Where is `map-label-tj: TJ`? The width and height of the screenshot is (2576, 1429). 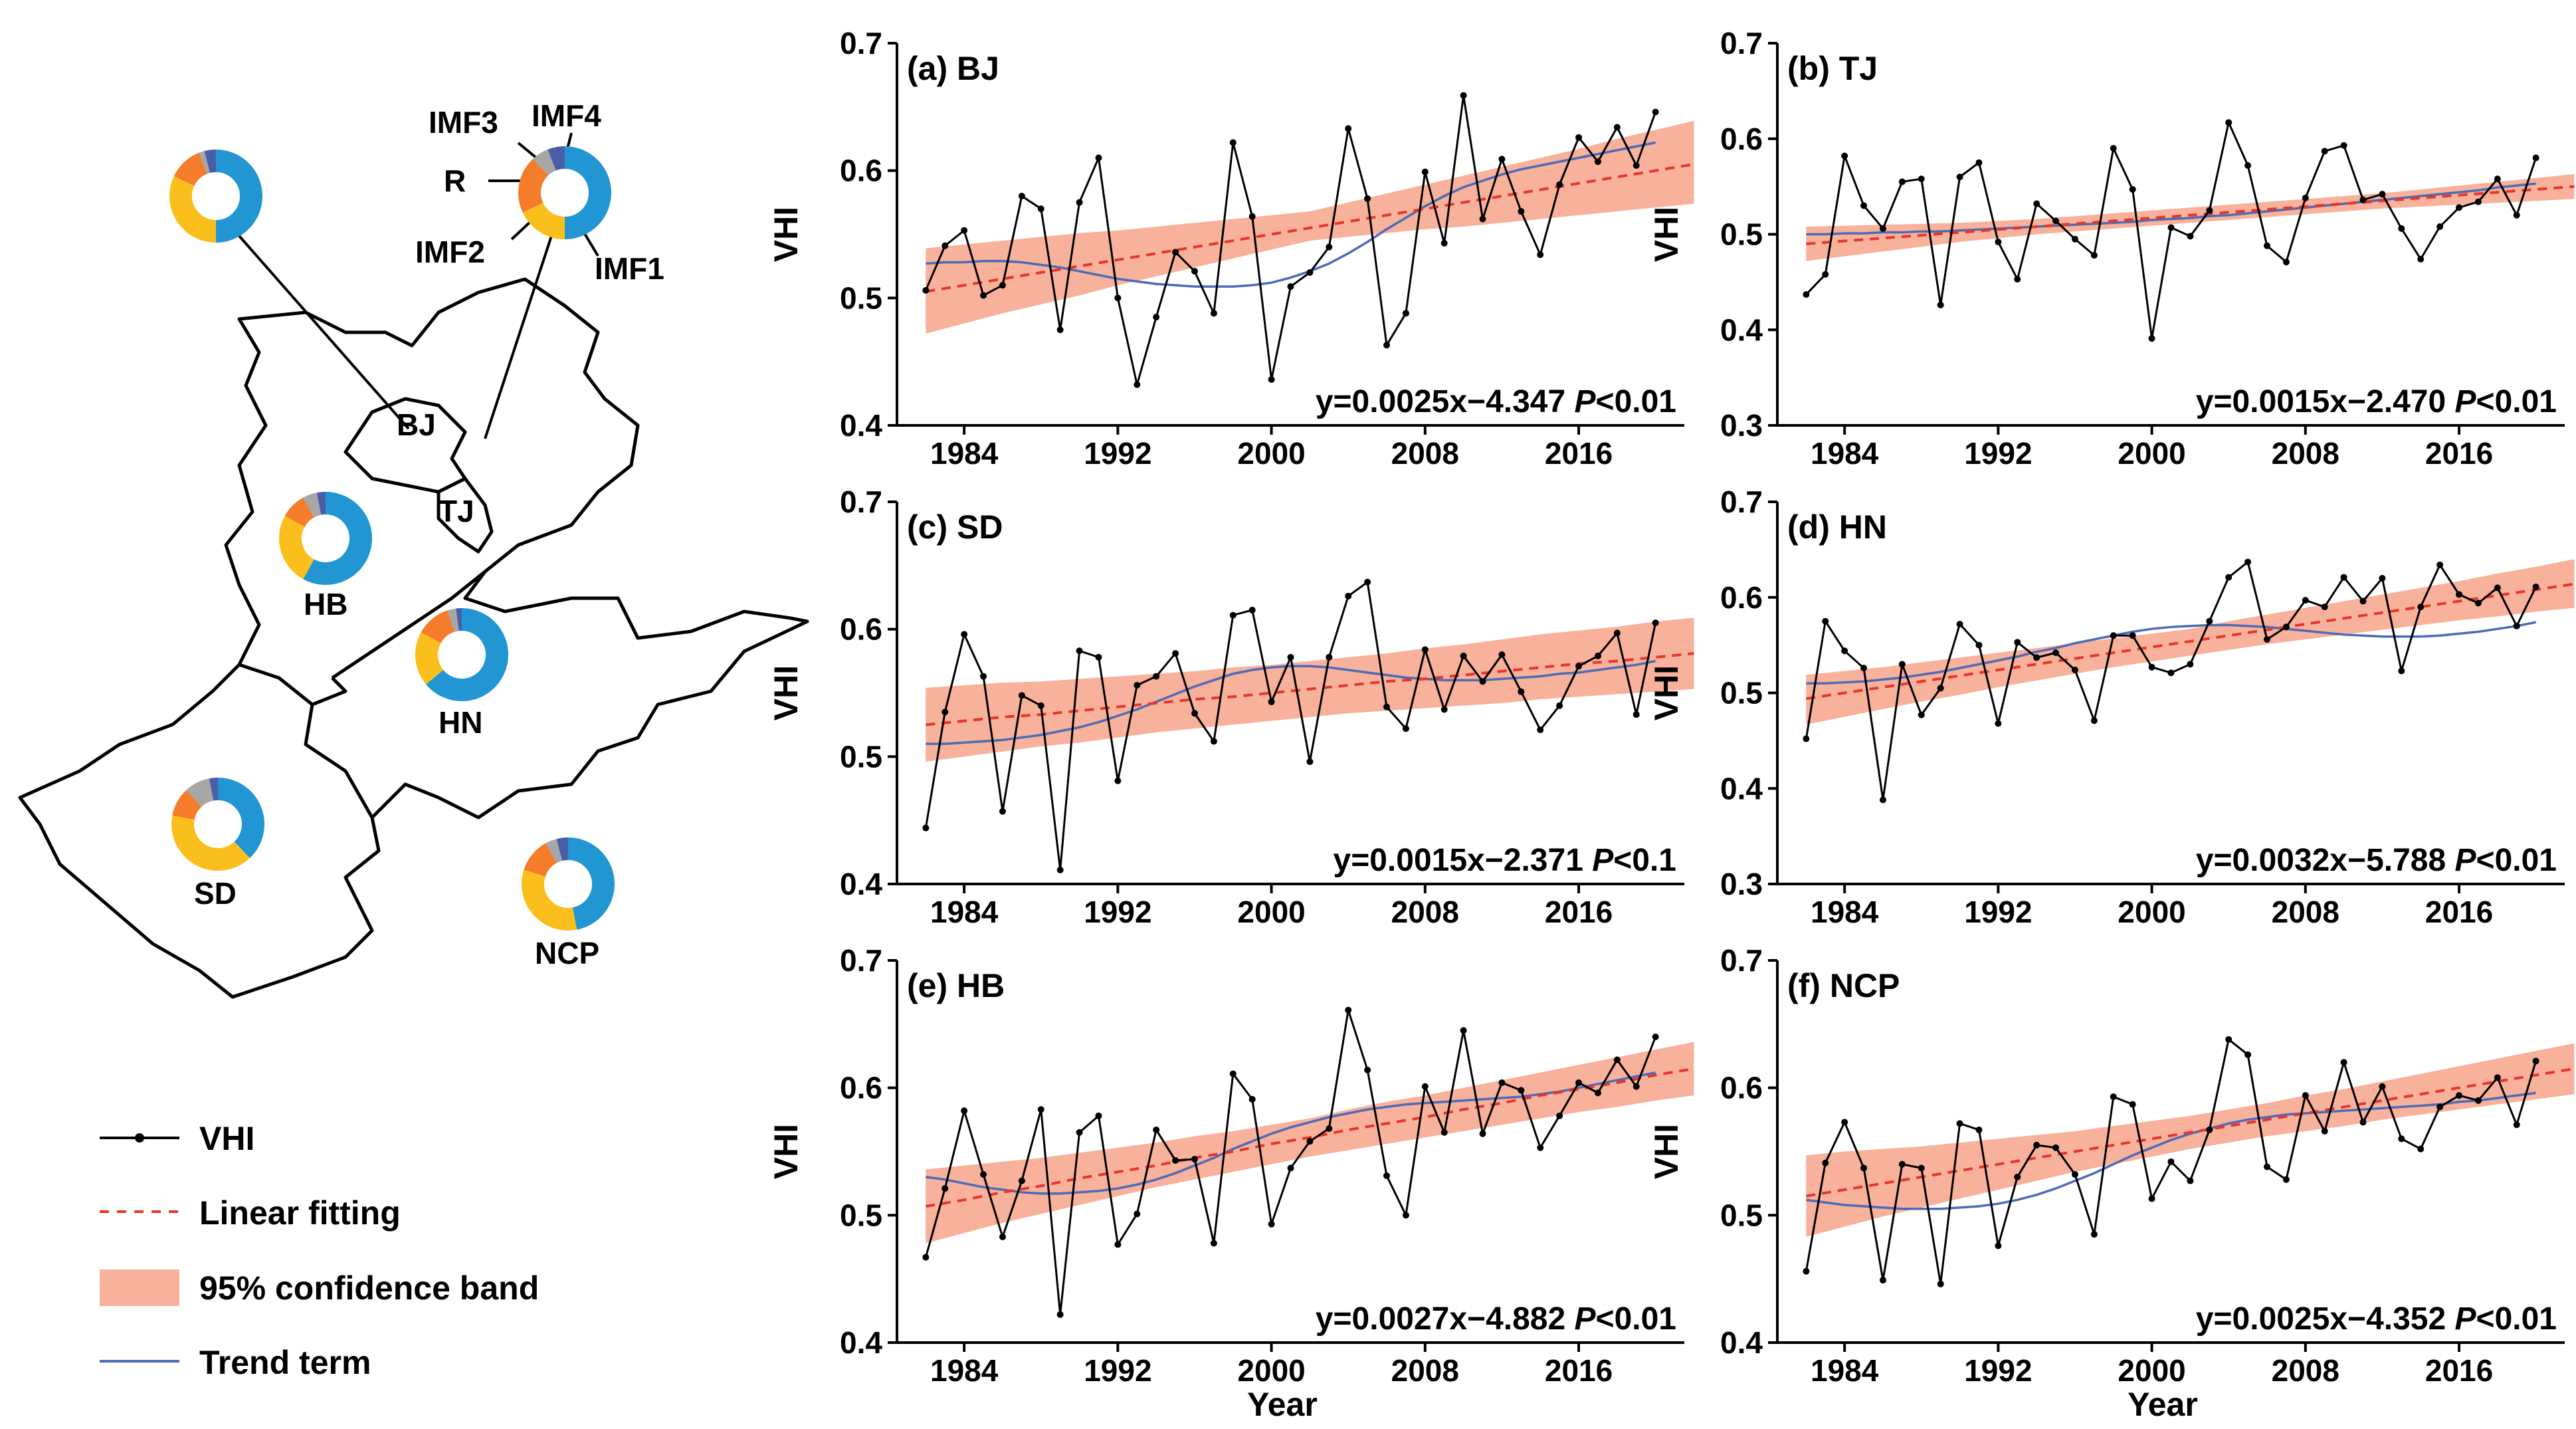
map-label-tj: TJ is located at coordinates (456, 511).